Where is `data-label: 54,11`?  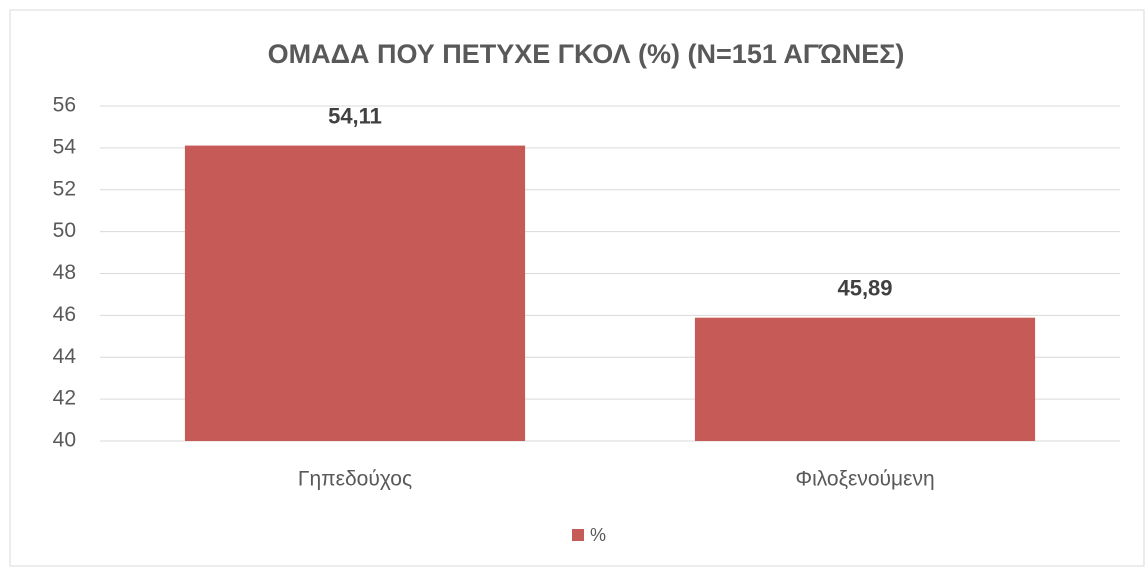 data-label: 54,11 is located at coordinates (355, 115).